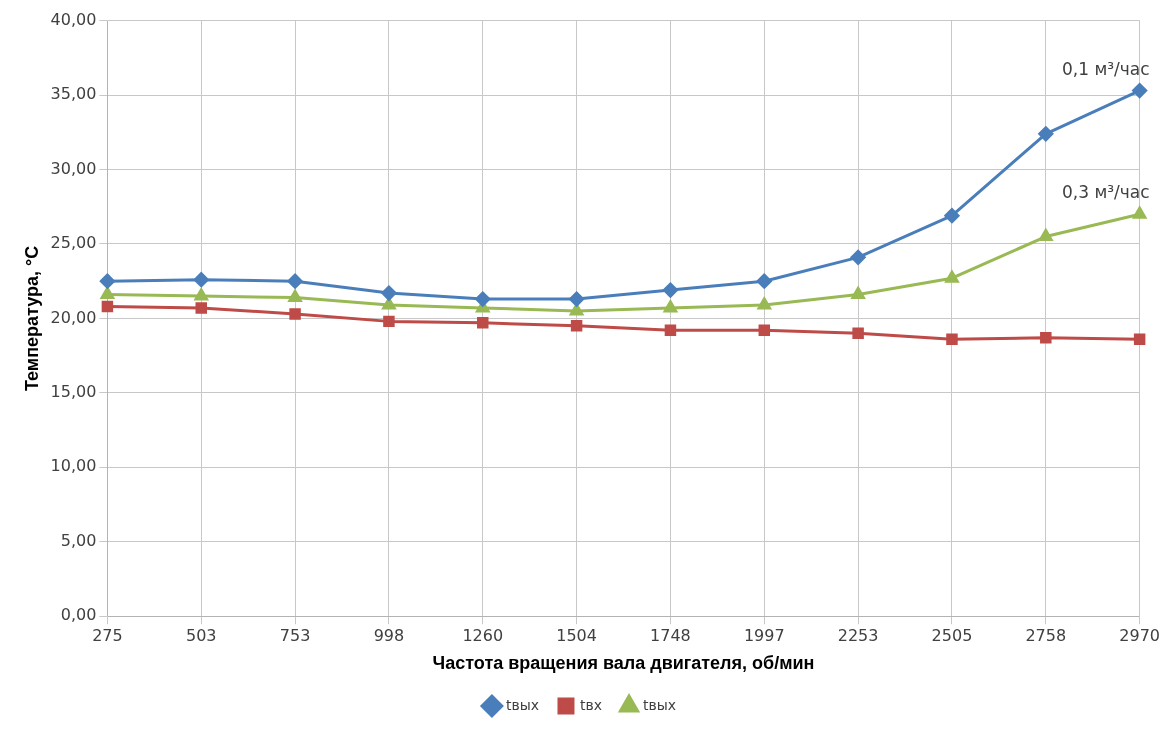 This screenshot has height=745, width=1175. I want to click on y-tick-label: 5,00, so click(78, 540).